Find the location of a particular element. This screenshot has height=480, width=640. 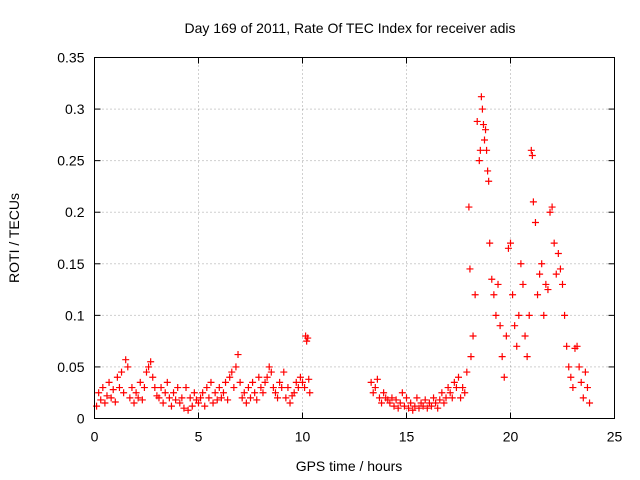

x-tick-label: 15 is located at coordinates (407, 437).